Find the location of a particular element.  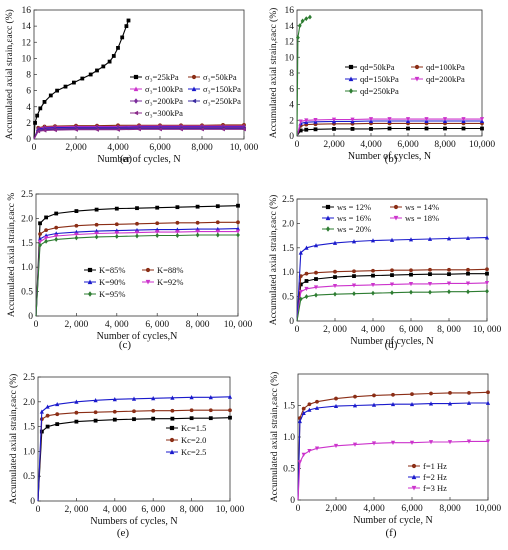

legend-label: ws = 12% is located at coordinates (354, 207).